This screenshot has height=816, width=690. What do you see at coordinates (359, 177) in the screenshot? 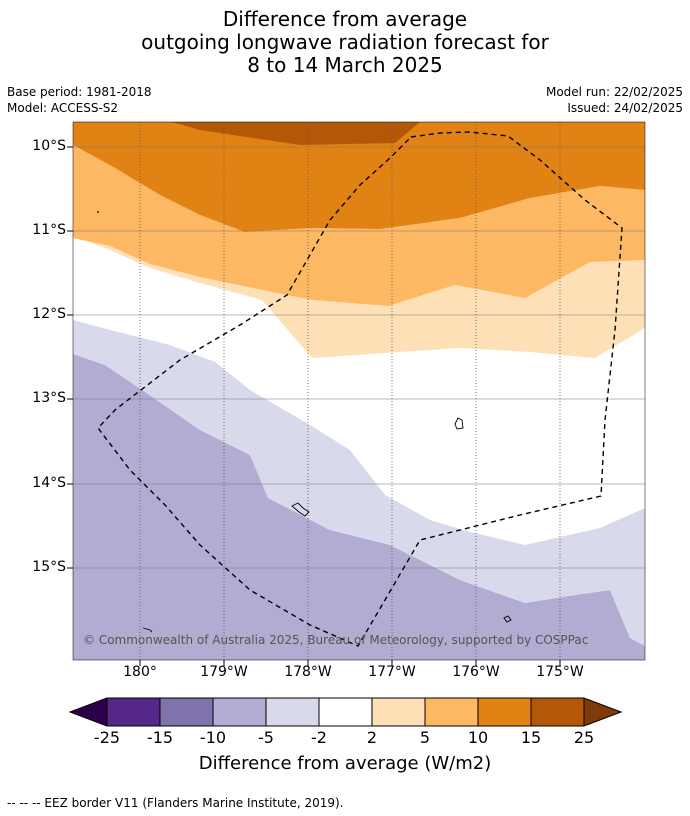
I see `region-orange-dark` at bounding box center [359, 177].